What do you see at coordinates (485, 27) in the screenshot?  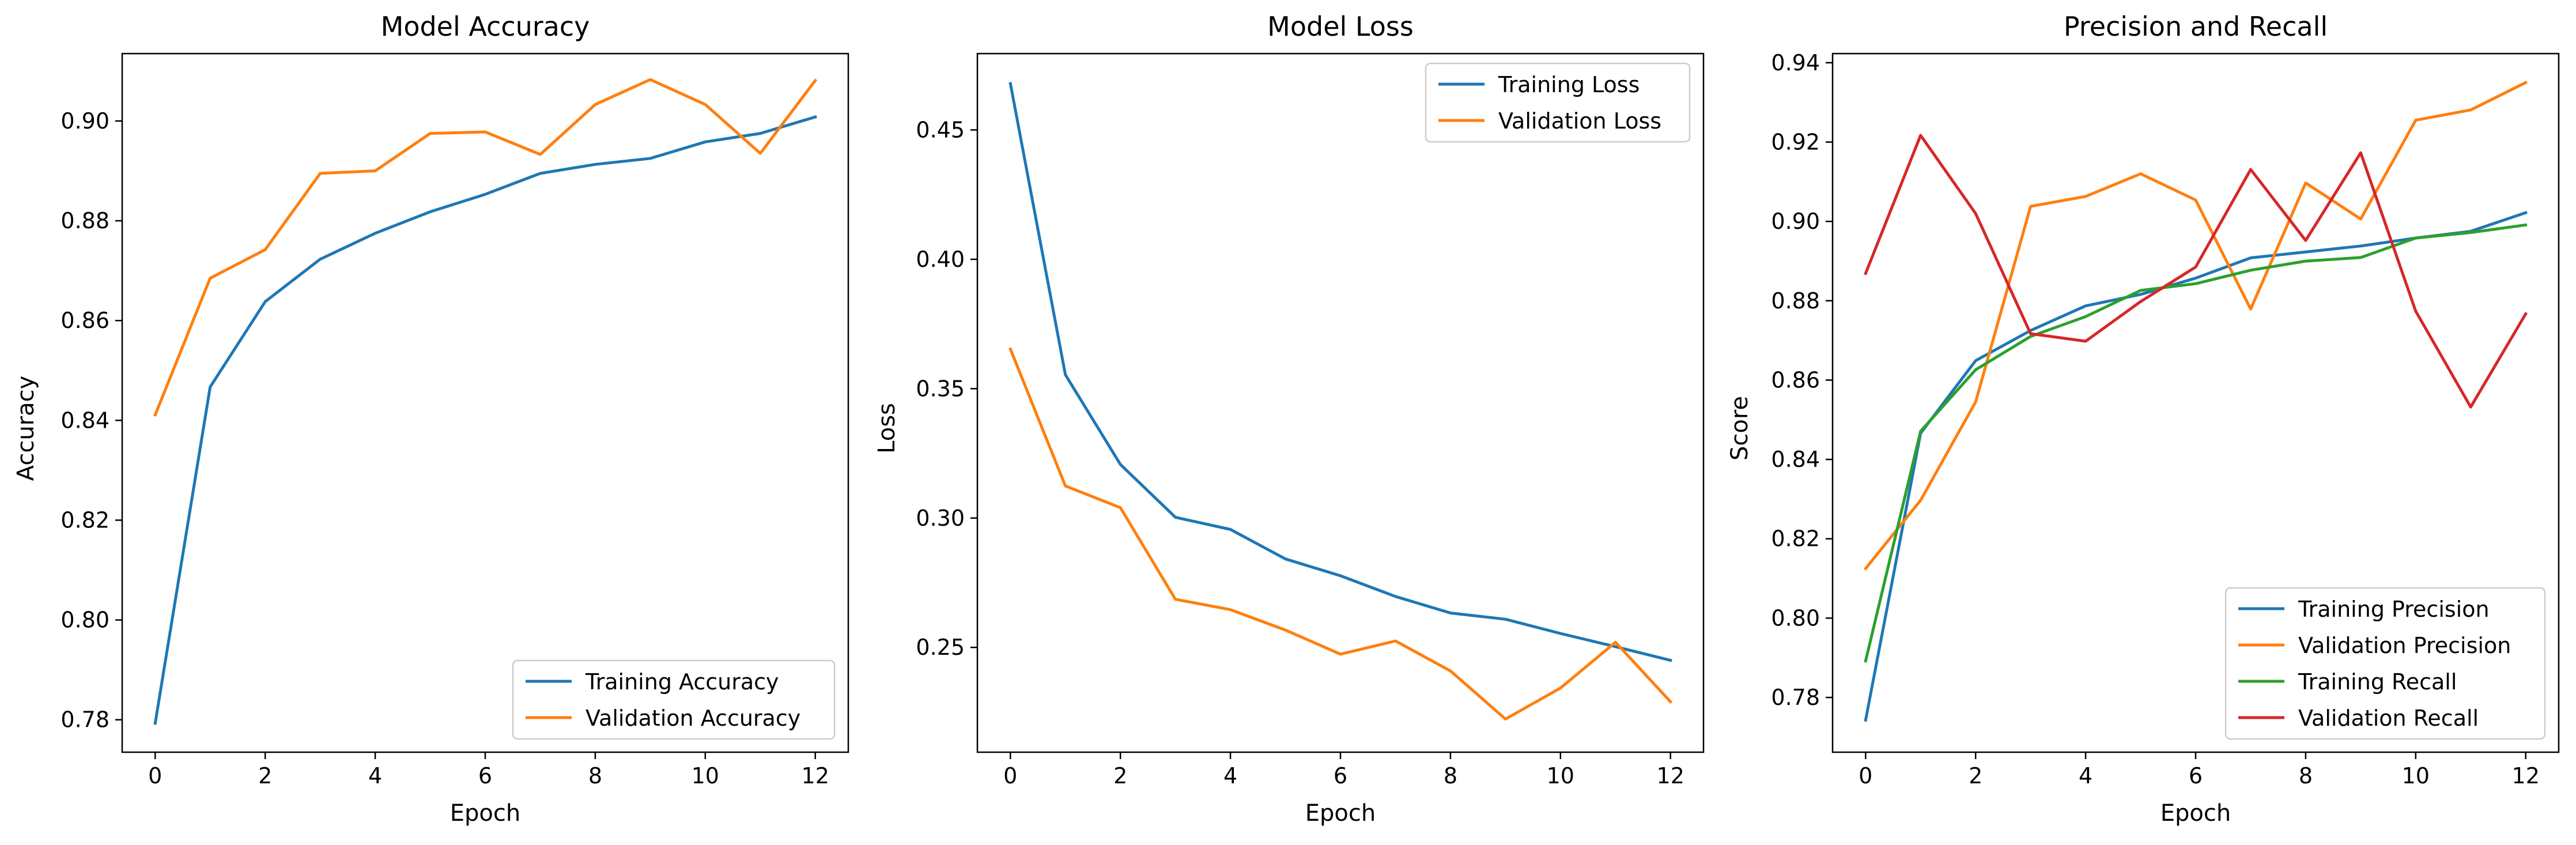 I see `chart-title: Model Accuracy` at bounding box center [485, 27].